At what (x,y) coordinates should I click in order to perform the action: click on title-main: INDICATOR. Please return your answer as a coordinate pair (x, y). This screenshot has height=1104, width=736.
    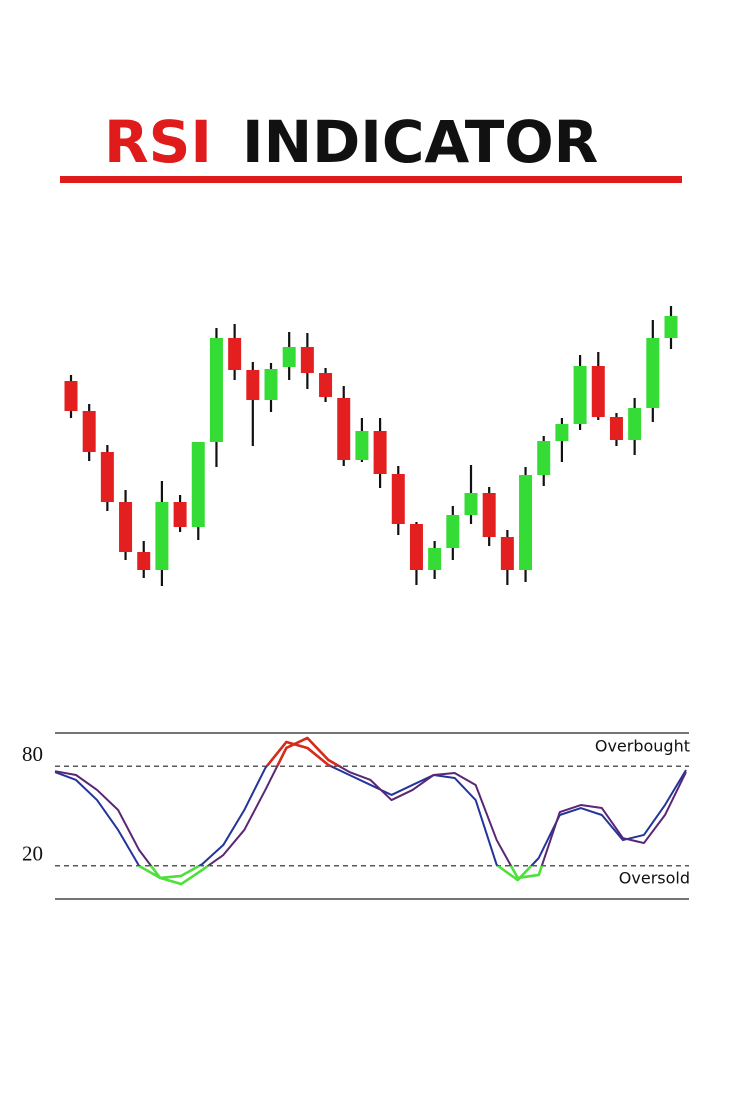
    Looking at the image, I should click on (420, 142).